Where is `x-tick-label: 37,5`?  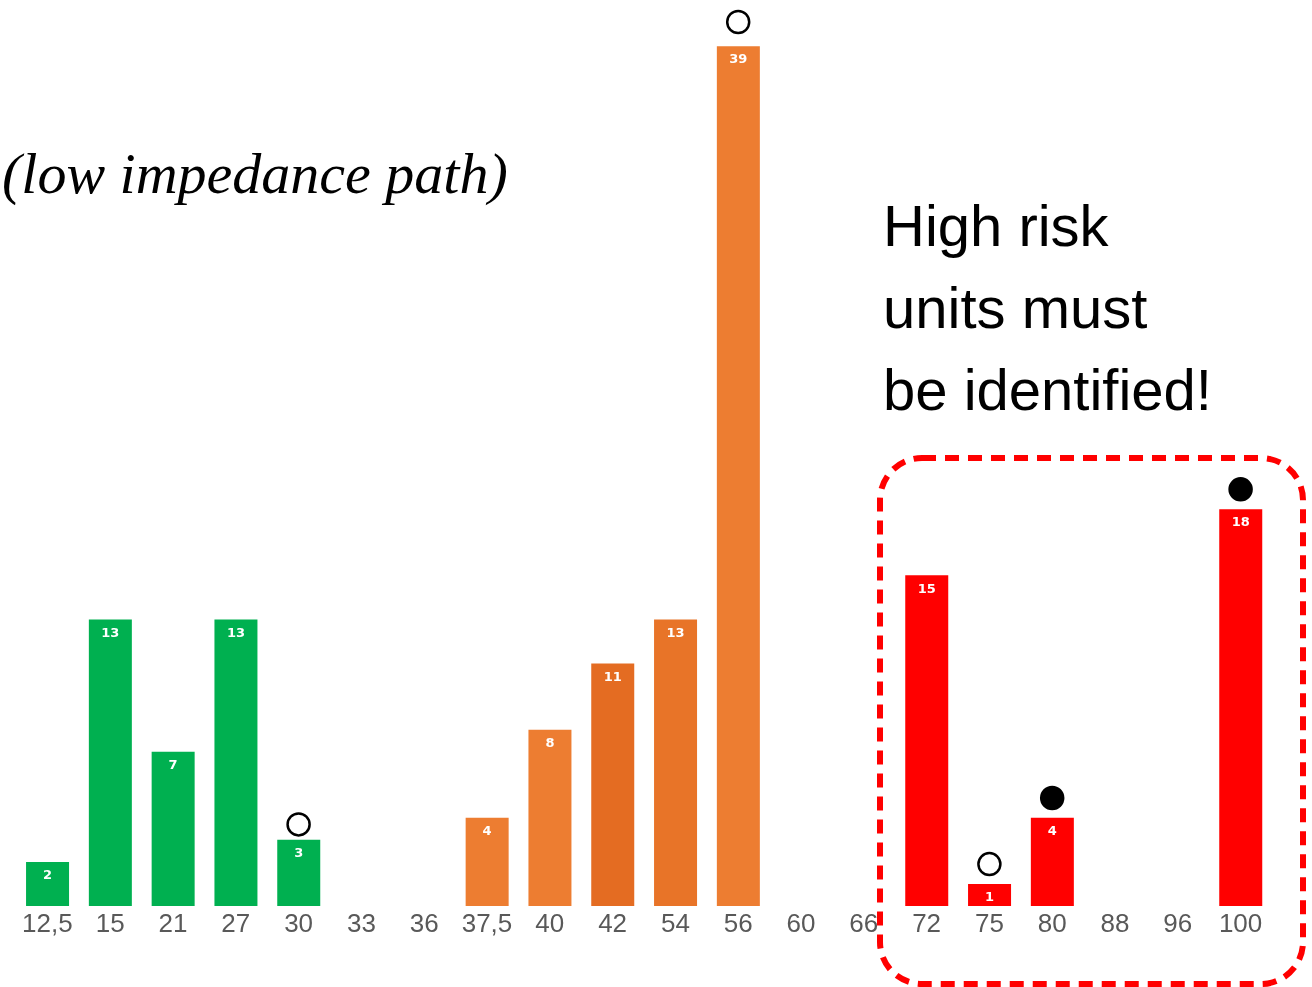 x-tick-label: 37,5 is located at coordinates (487, 923).